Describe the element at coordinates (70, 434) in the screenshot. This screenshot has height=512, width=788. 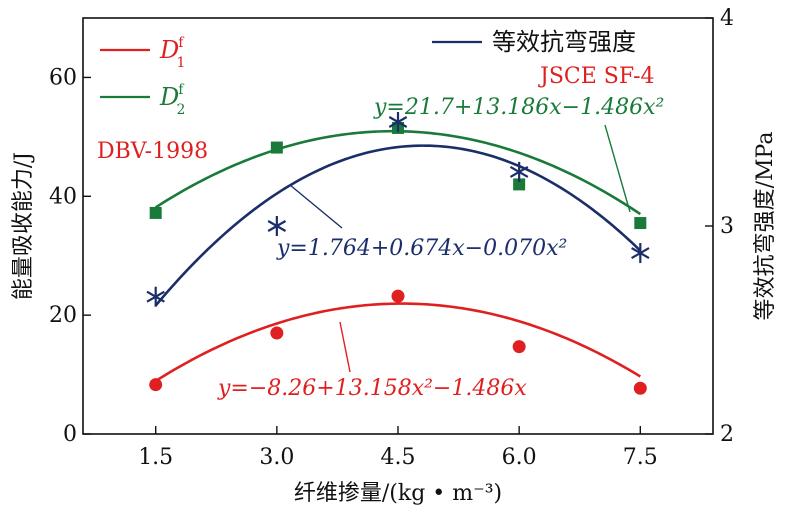
I see `left-tick-label: 0` at that location.